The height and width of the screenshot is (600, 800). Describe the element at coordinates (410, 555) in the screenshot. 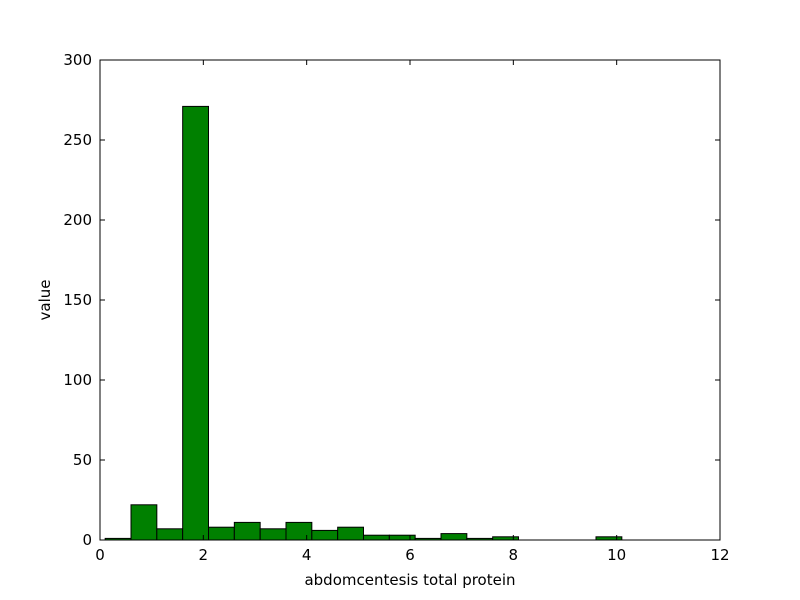

I see `x-tick-label: 6` at that location.